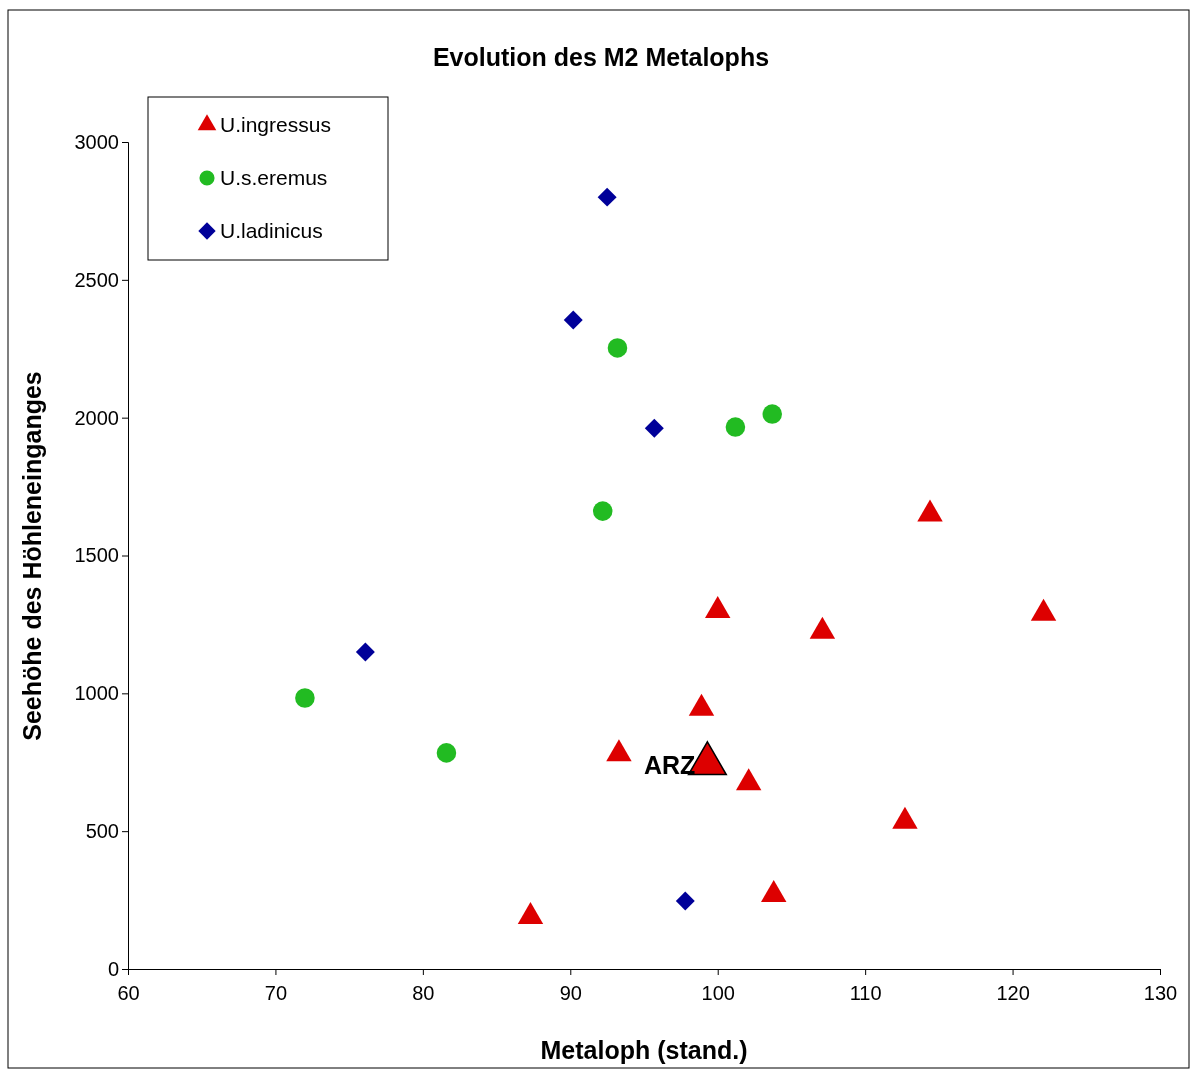  Describe the element at coordinates (718, 993) in the screenshot. I see `x-tick-label: 100` at that location.